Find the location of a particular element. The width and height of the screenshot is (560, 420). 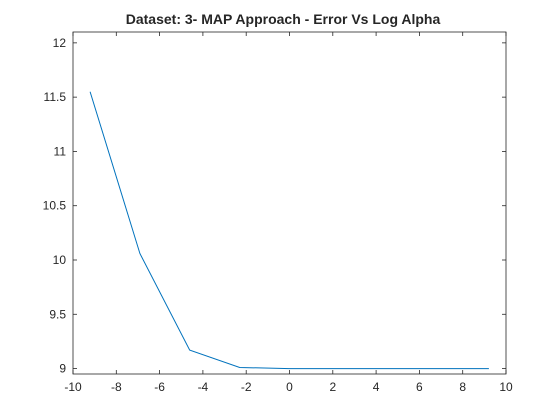

x-tick-label: -4 is located at coordinates (203, 387).